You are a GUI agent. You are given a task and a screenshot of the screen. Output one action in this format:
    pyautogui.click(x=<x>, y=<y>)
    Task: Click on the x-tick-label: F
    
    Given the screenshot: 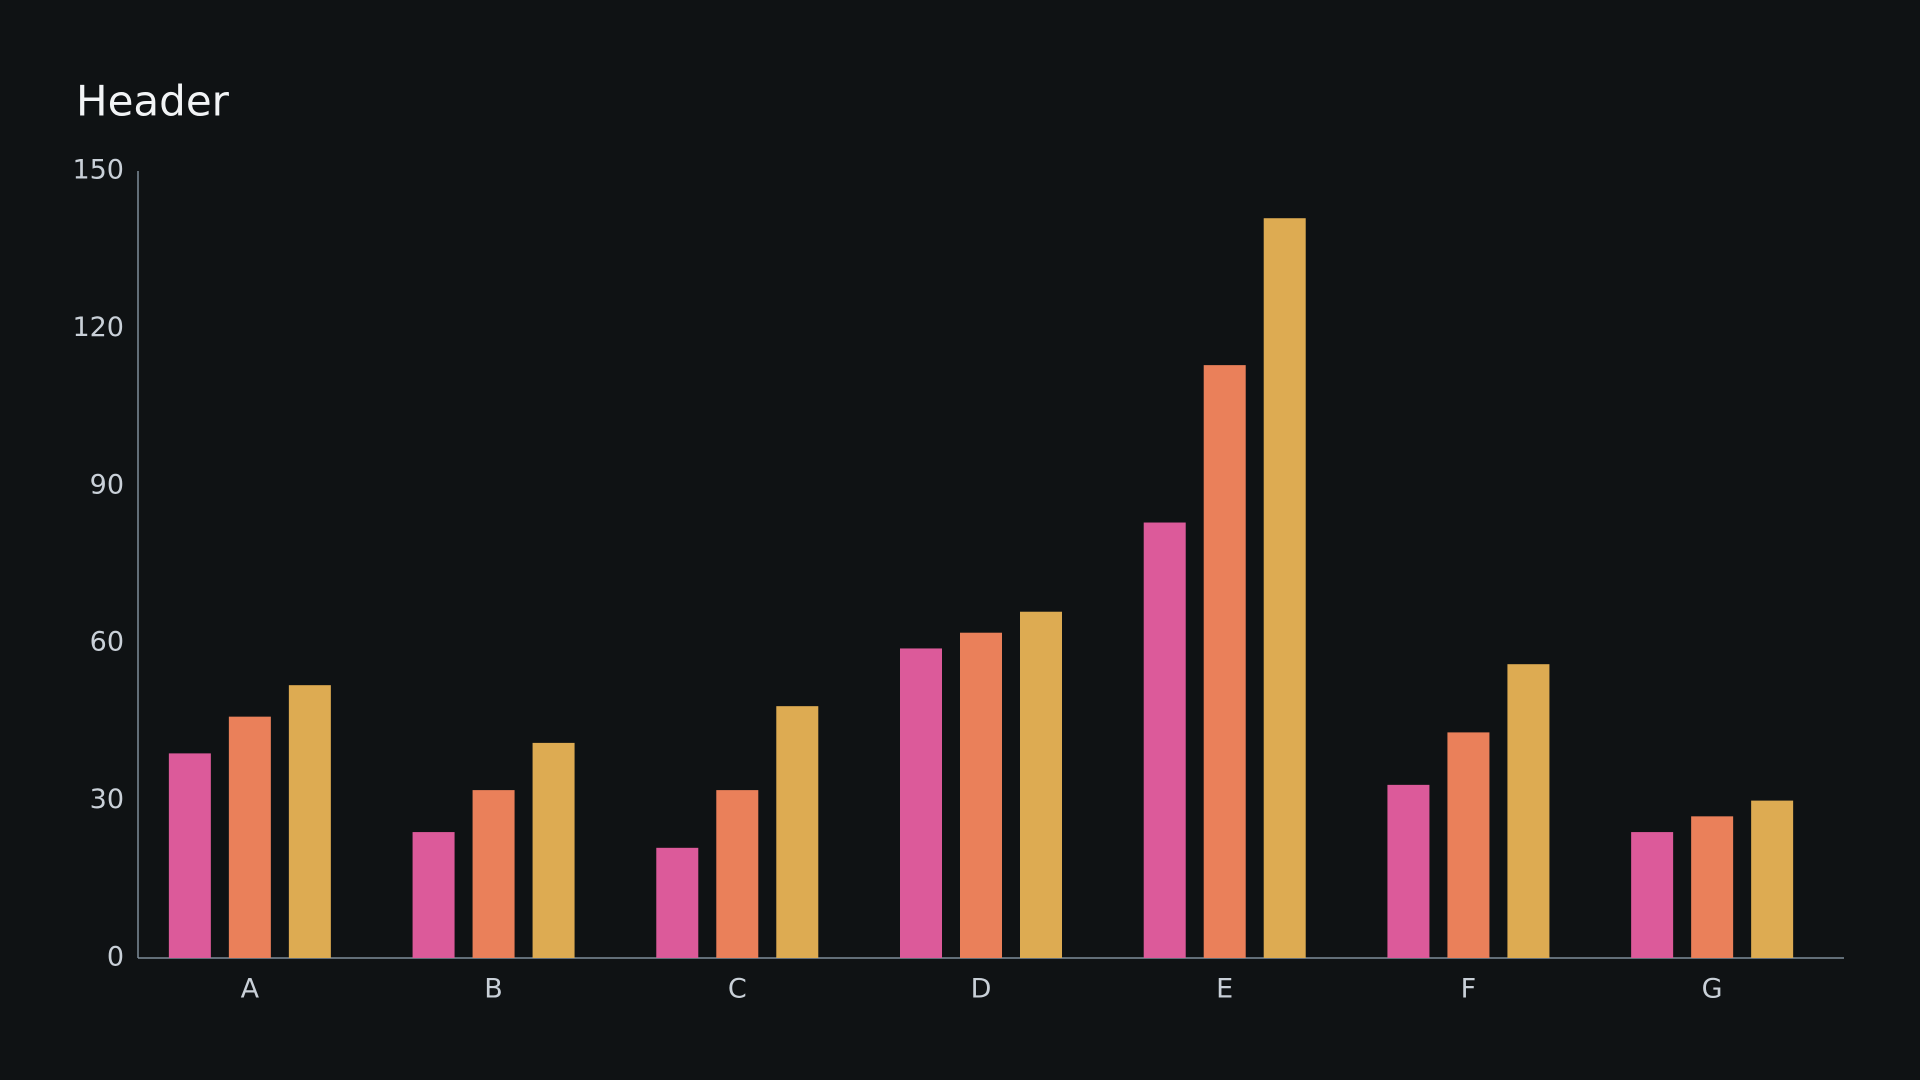 What is the action you would take?
    pyautogui.click(x=1469, y=989)
    